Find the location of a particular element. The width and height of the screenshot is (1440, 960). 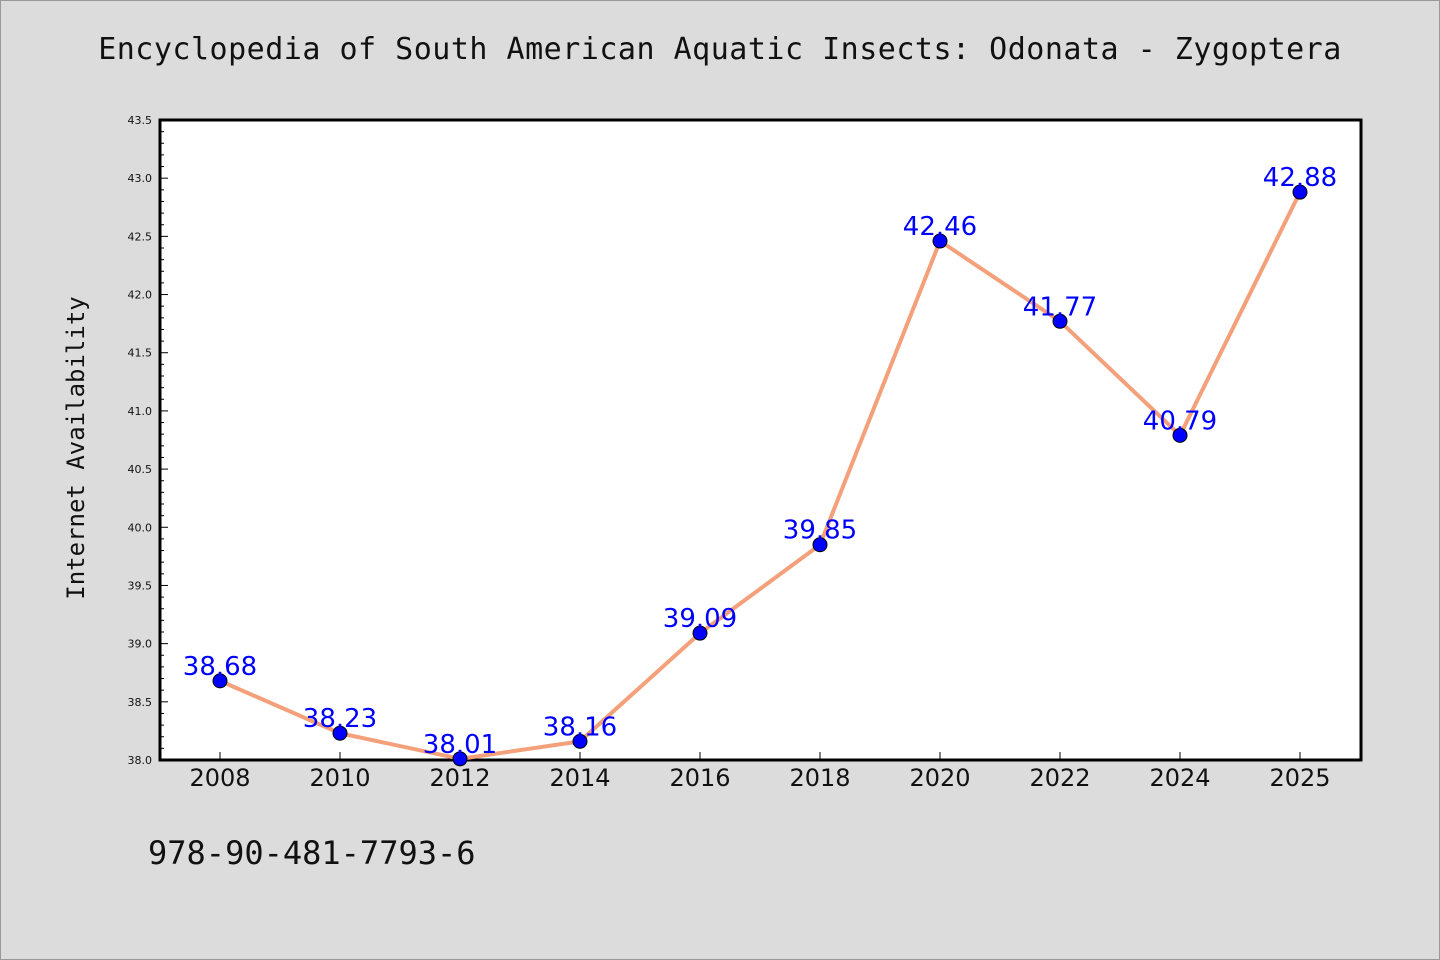

data-label: 39.09 is located at coordinates (700, 619).